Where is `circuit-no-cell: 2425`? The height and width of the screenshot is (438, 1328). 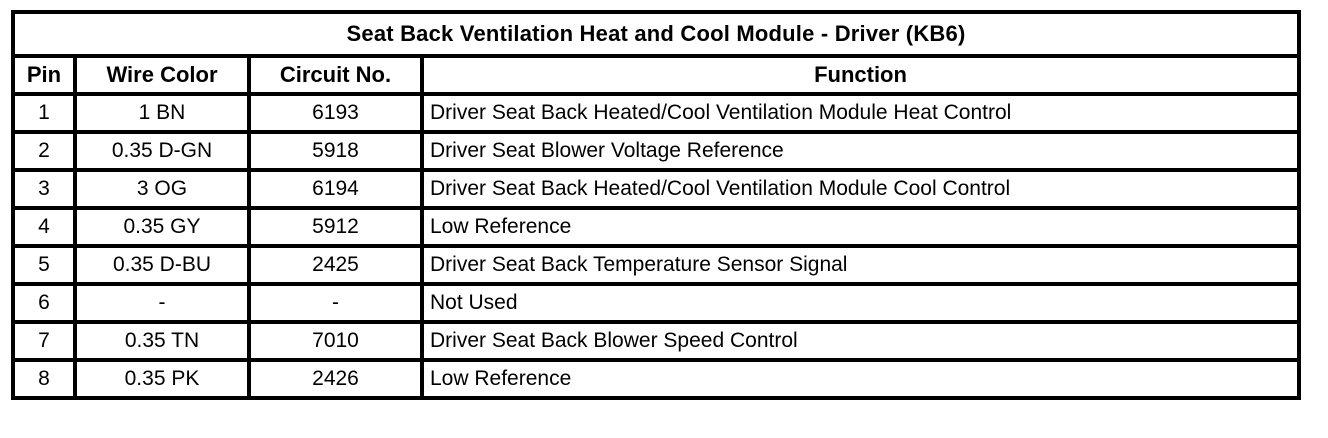
circuit-no-cell: 2425 is located at coordinates (335, 265).